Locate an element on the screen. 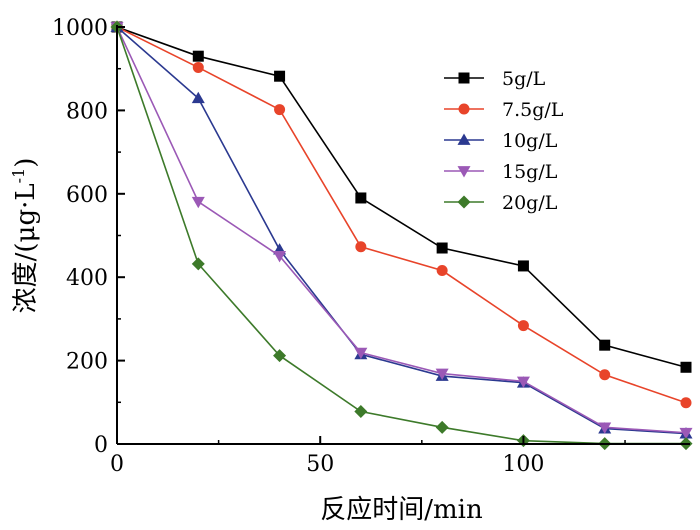 Image resolution: width=700 pixels, height=530 pixels. legend-label-2: 10g/L is located at coordinates (530, 141).